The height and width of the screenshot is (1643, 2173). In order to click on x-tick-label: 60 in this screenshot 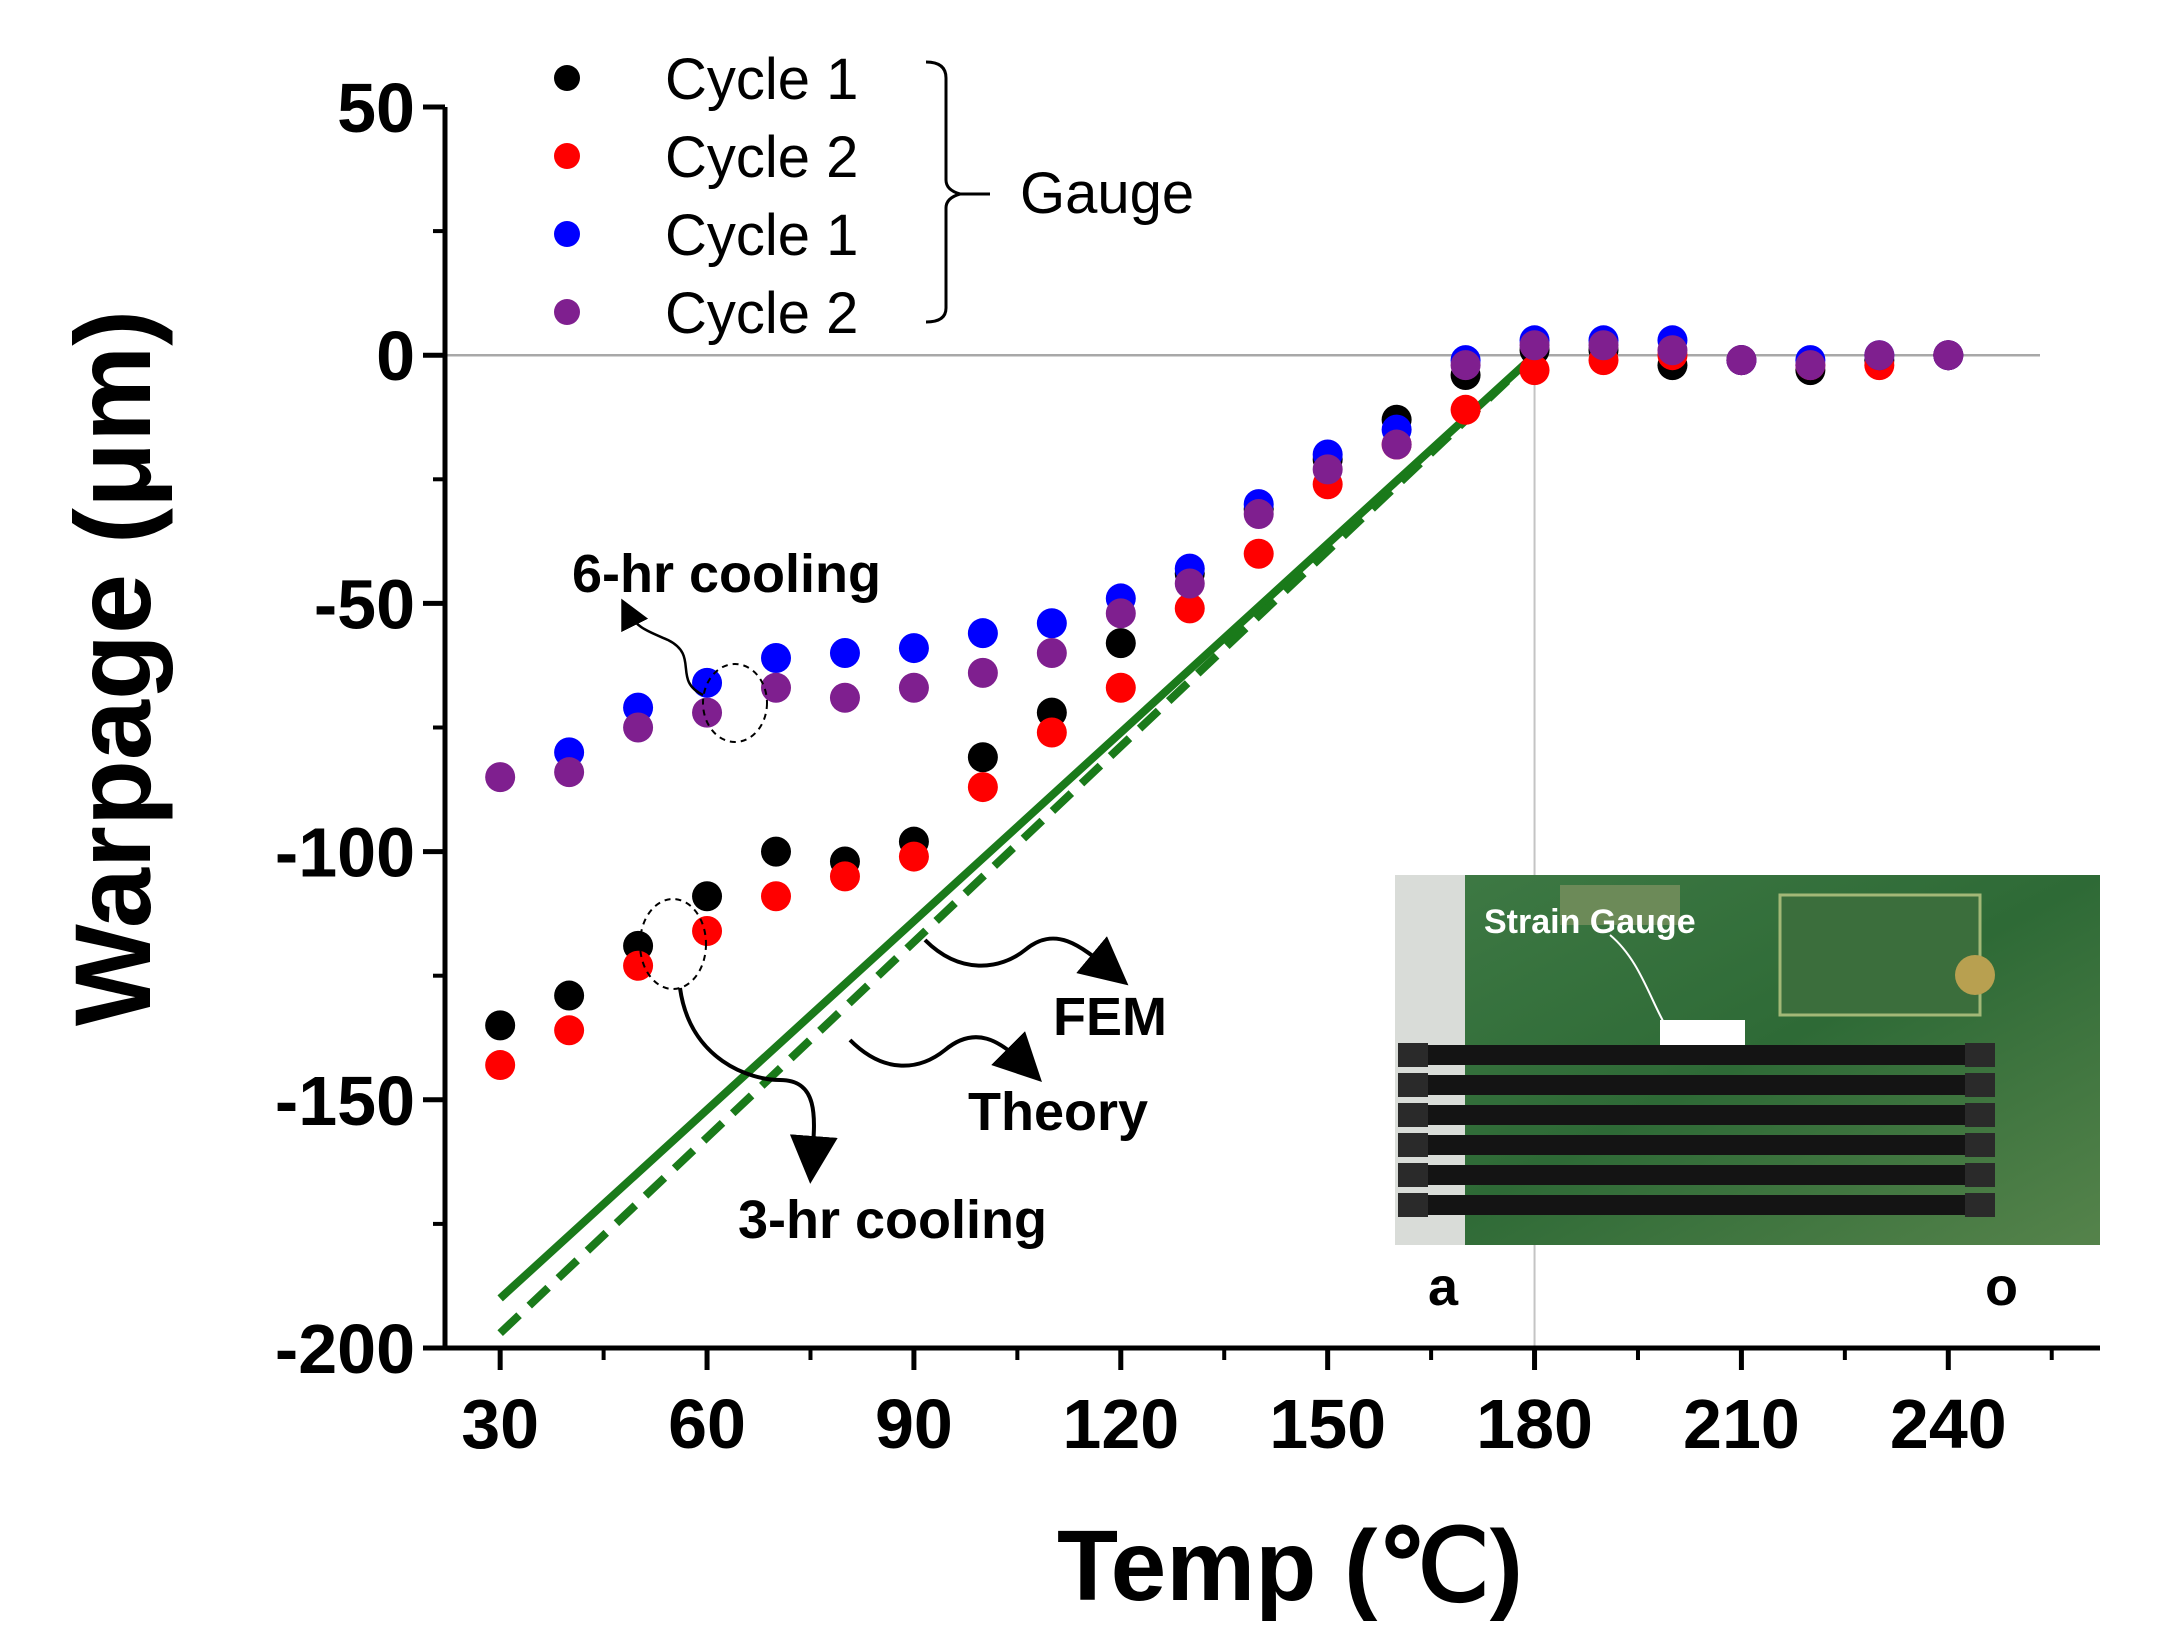, I will do `click(707, 1424)`.